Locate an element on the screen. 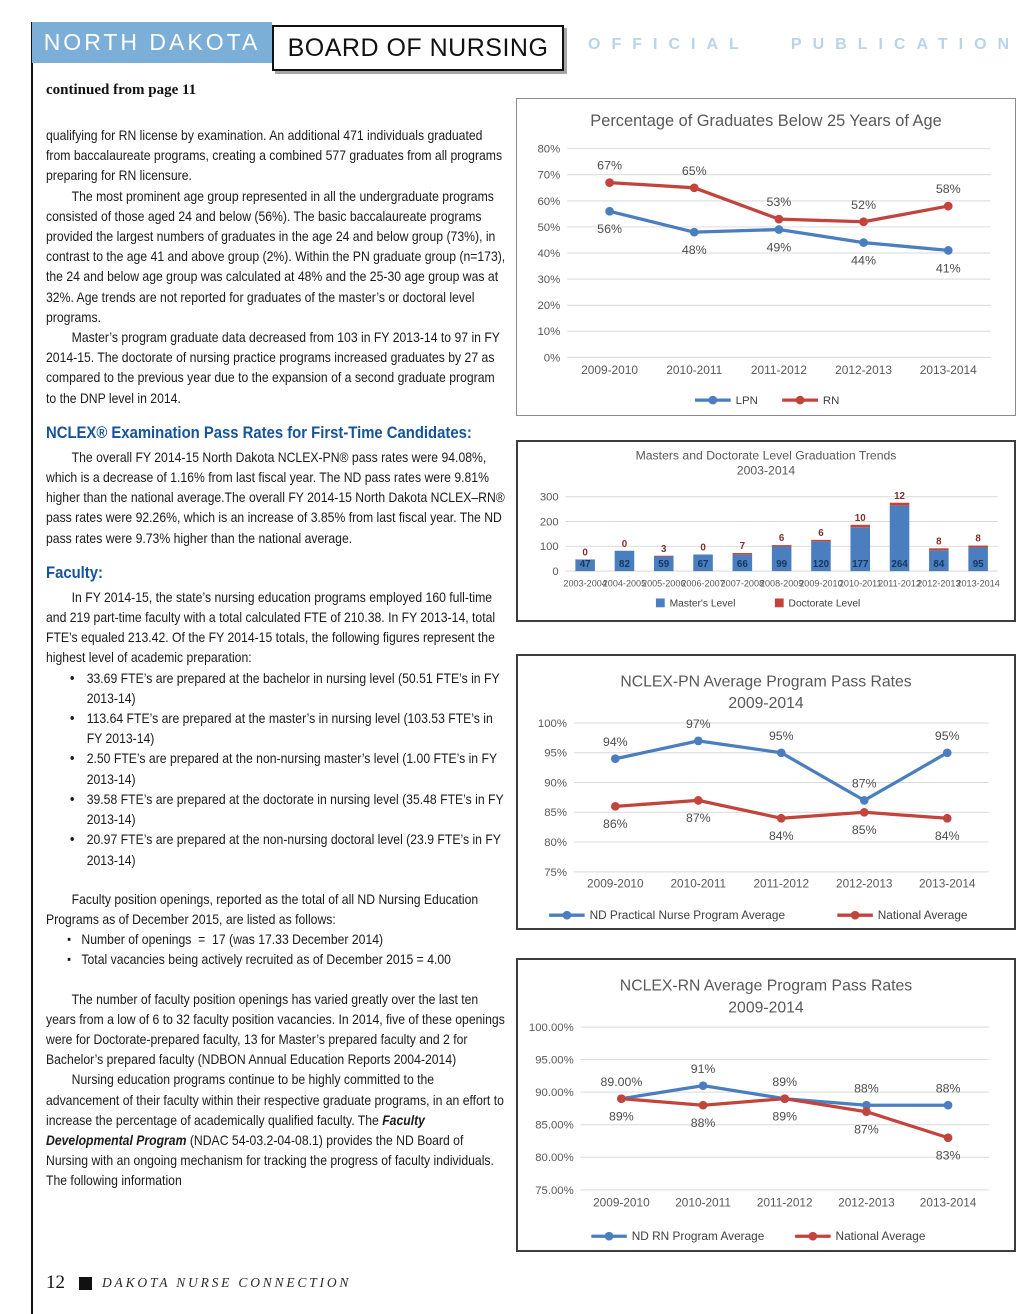 The width and height of the screenshot is (1024, 1314). svg-text: 84 is located at coordinates (938, 564).